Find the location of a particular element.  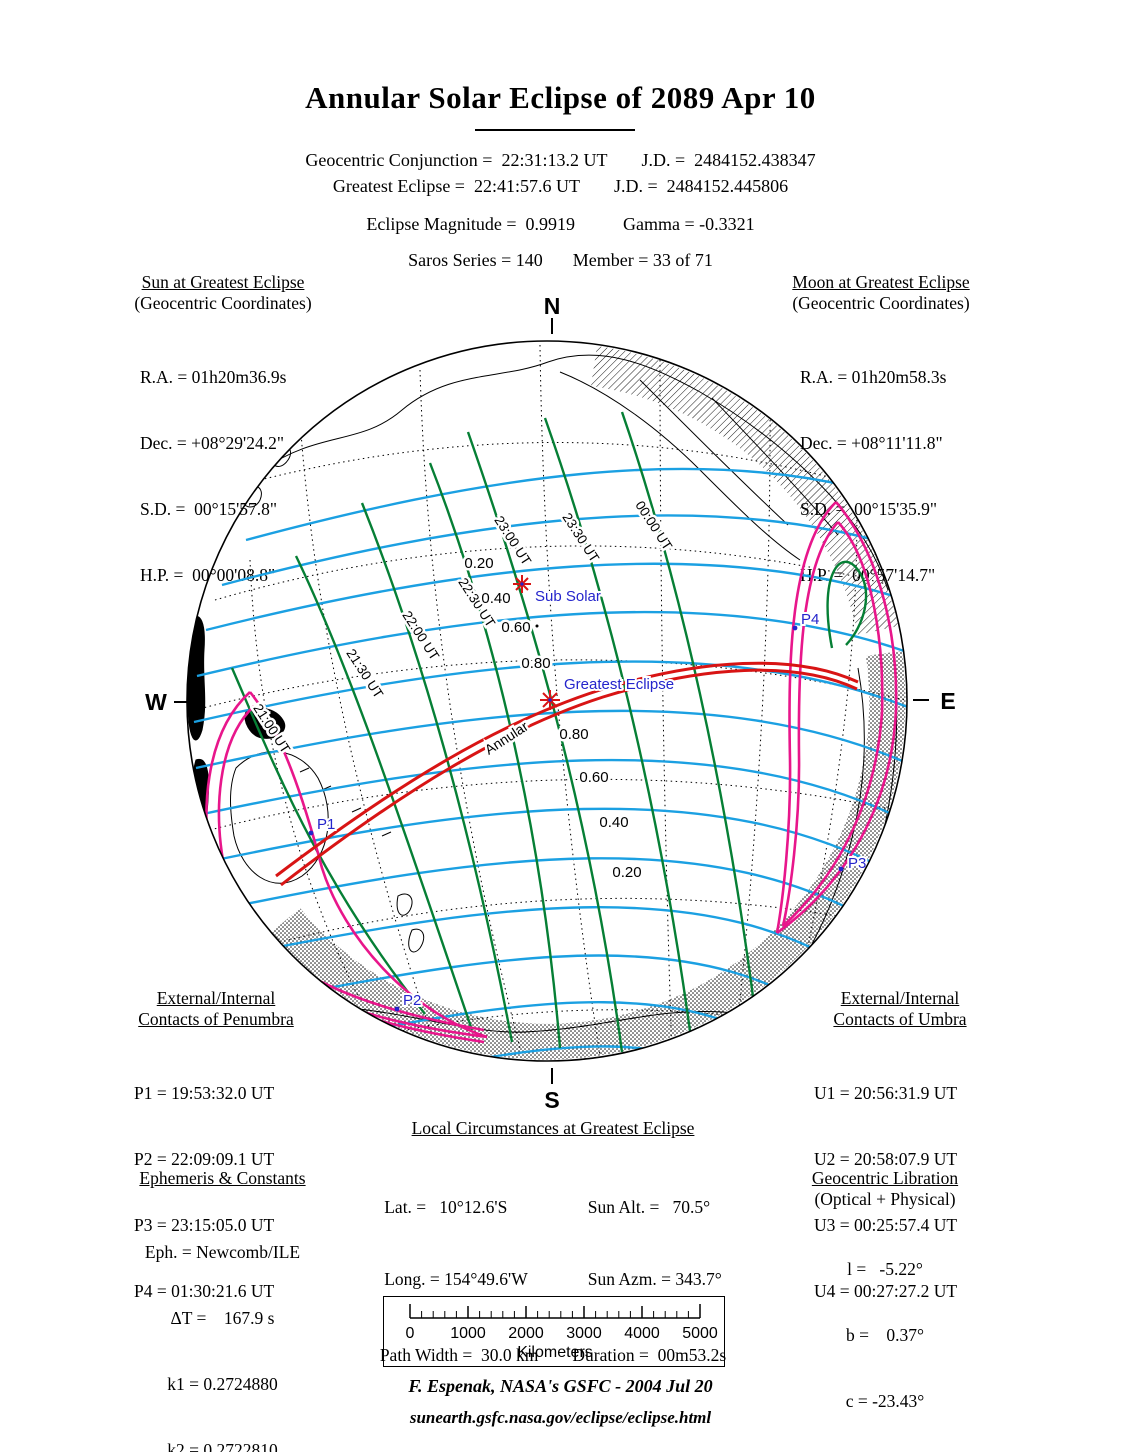

central-path-north-limit is located at coordinates (567, 769).